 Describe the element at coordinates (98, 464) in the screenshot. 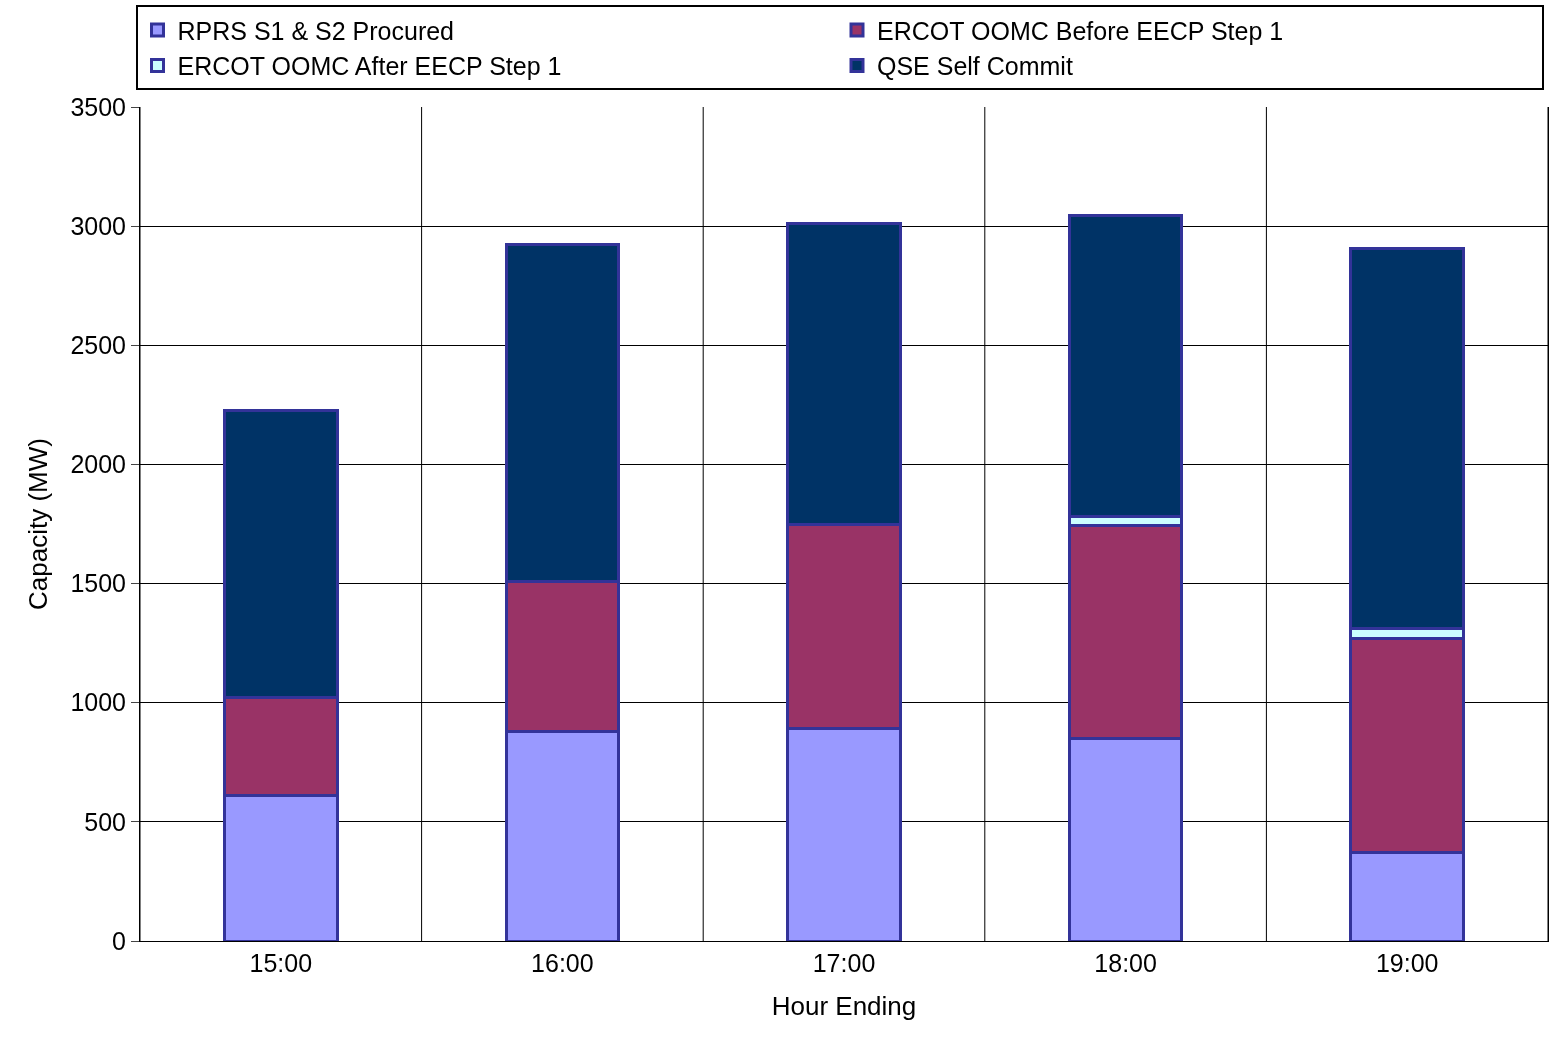

I see `y-tick-label: 2000` at that location.